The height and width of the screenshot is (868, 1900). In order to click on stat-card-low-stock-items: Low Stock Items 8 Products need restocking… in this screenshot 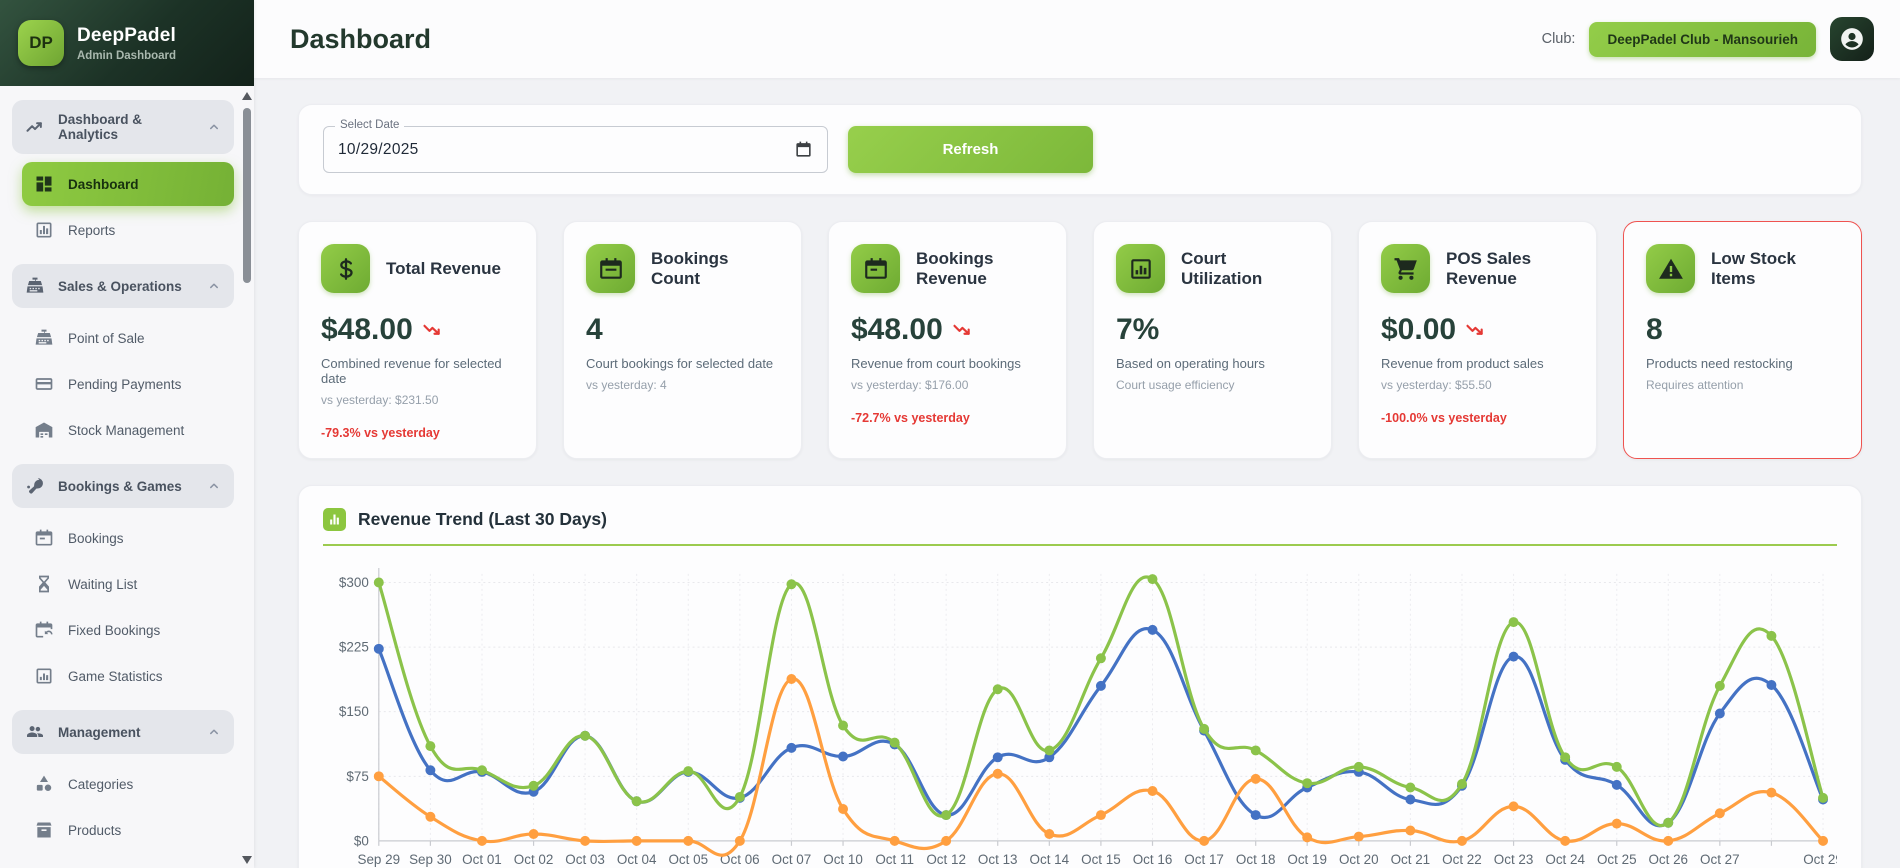, I will do `click(1742, 340)`.